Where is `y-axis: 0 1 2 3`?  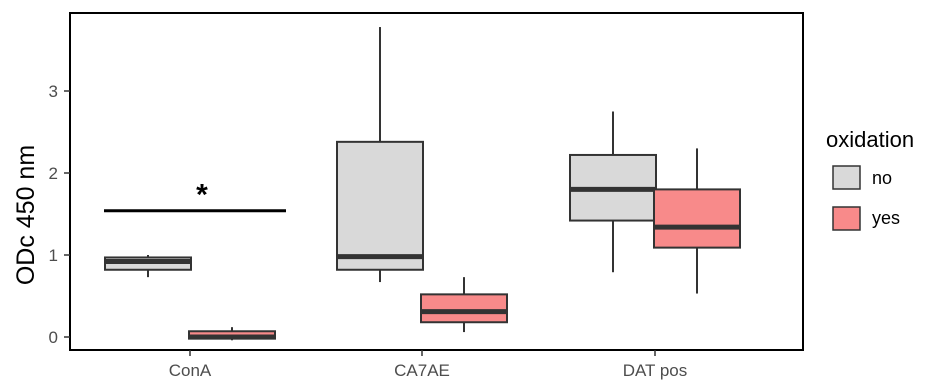
y-axis: 0 1 2 3 is located at coordinates (59, 214).